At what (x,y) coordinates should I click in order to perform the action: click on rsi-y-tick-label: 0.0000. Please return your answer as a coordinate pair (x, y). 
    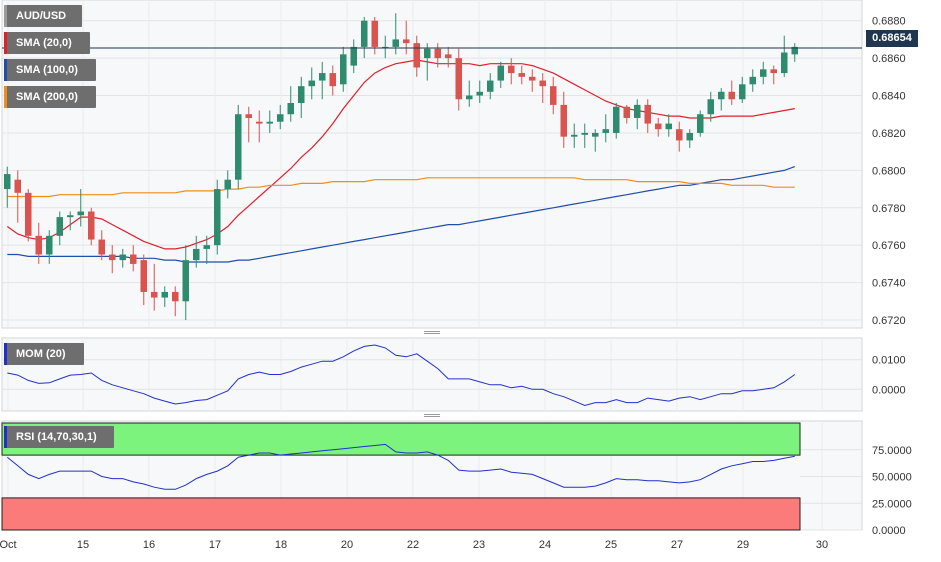
    Looking at the image, I should click on (889, 531).